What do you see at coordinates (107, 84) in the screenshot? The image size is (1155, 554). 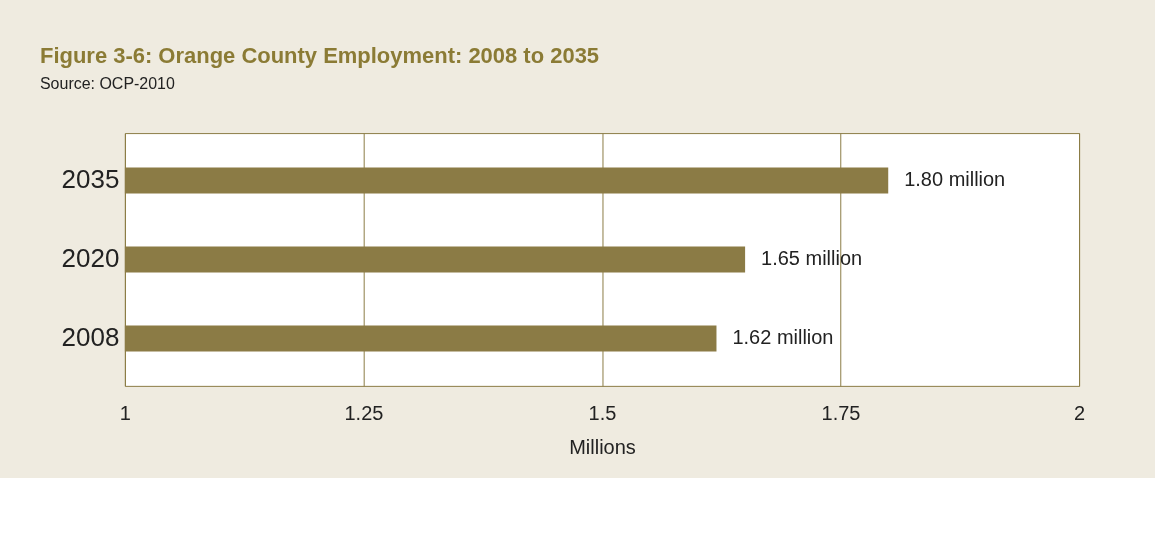 I see `chart-subtitle: Source: OCP-2010` at bounding box center [107, 84].